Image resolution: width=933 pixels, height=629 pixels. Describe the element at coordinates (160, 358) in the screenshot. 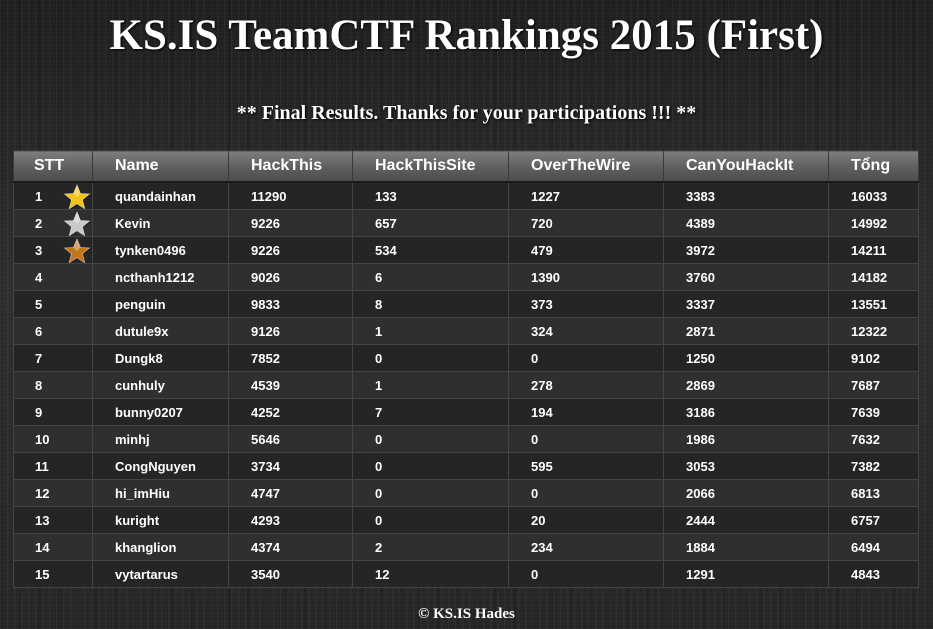

I see `name-cell: Dungk8` at that location.